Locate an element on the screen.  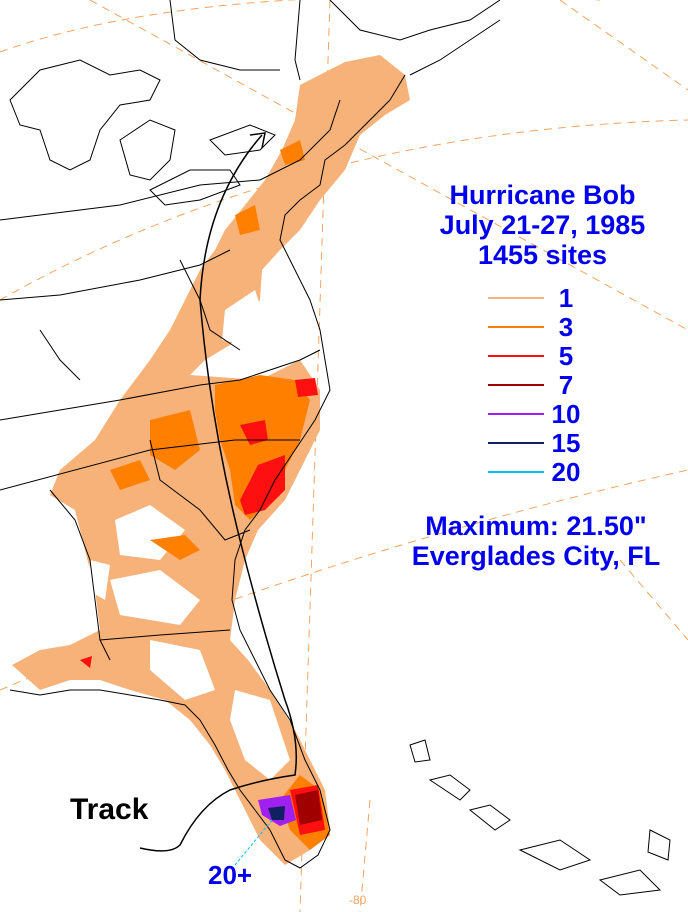
rainfall-15in is located at coordinates (276, 813).